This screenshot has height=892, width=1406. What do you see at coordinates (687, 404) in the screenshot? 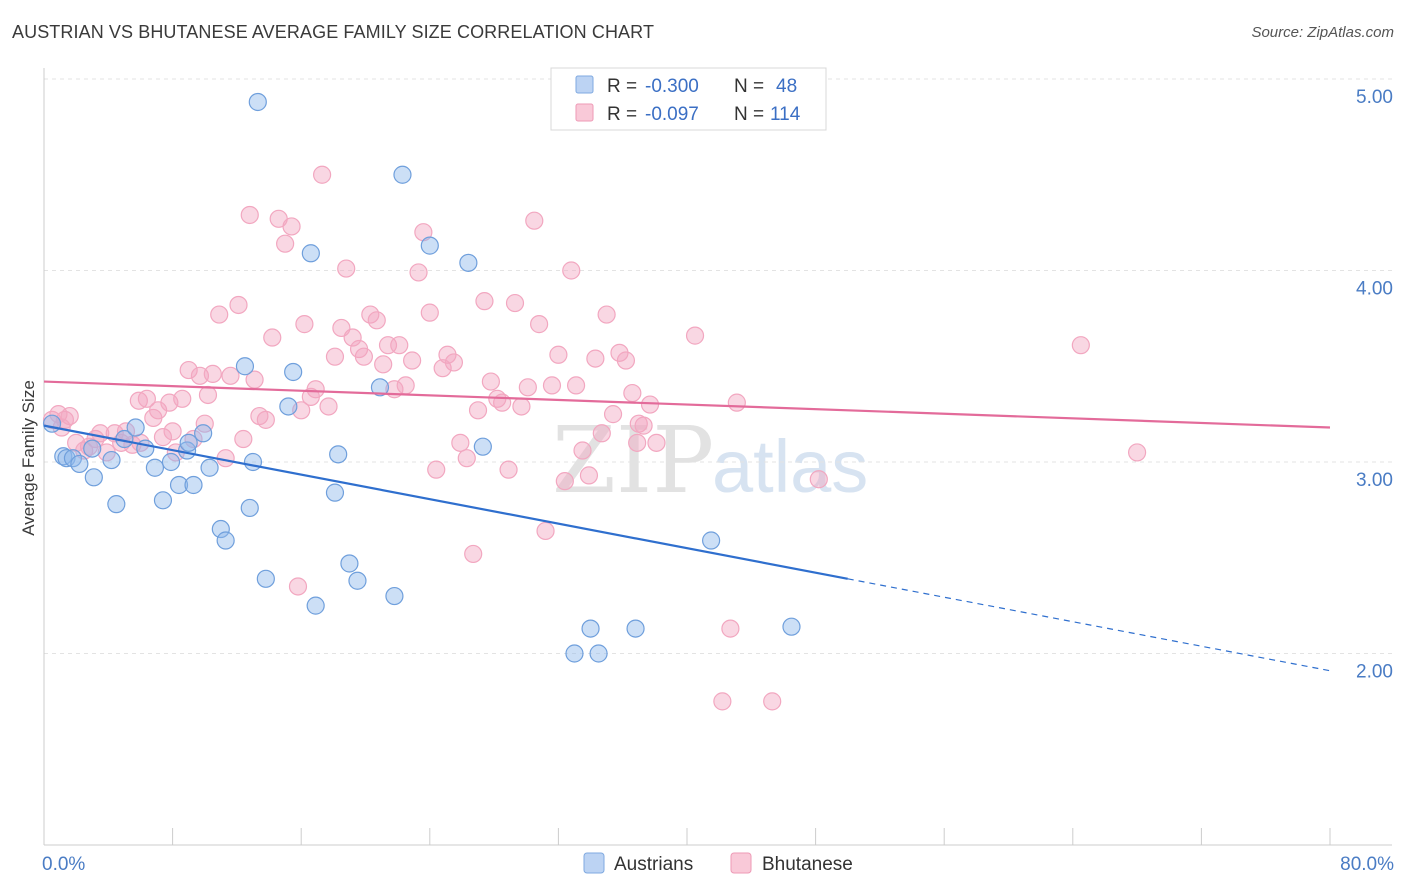
I see `bhutanese-trend-line` at bounding box center [687, 404].